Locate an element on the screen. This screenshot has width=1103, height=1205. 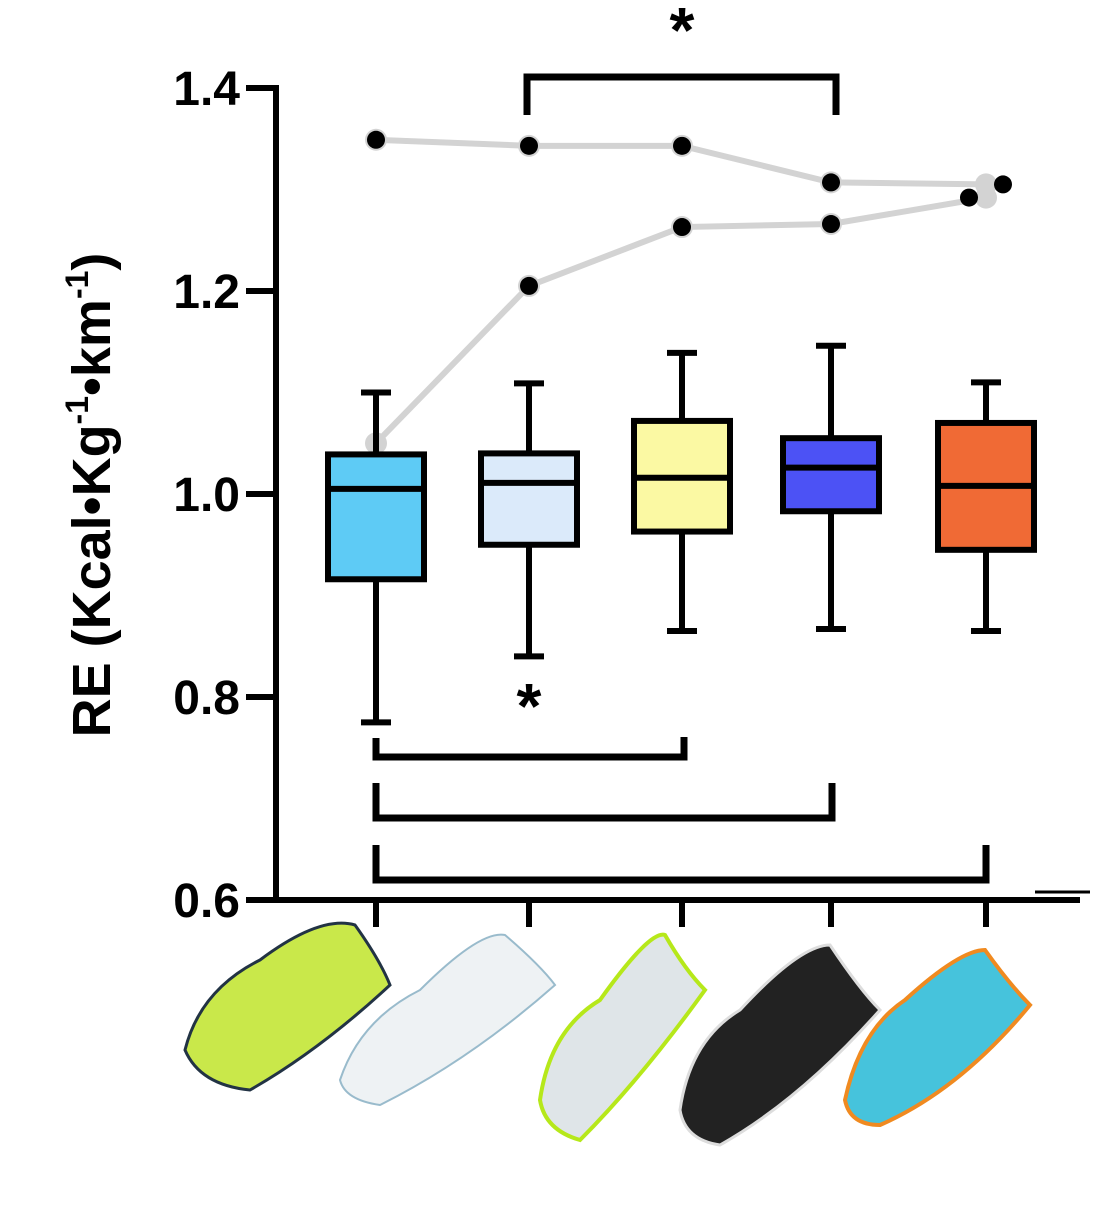
y-tick-label: 1.0 is located at coordinates (206, 495).